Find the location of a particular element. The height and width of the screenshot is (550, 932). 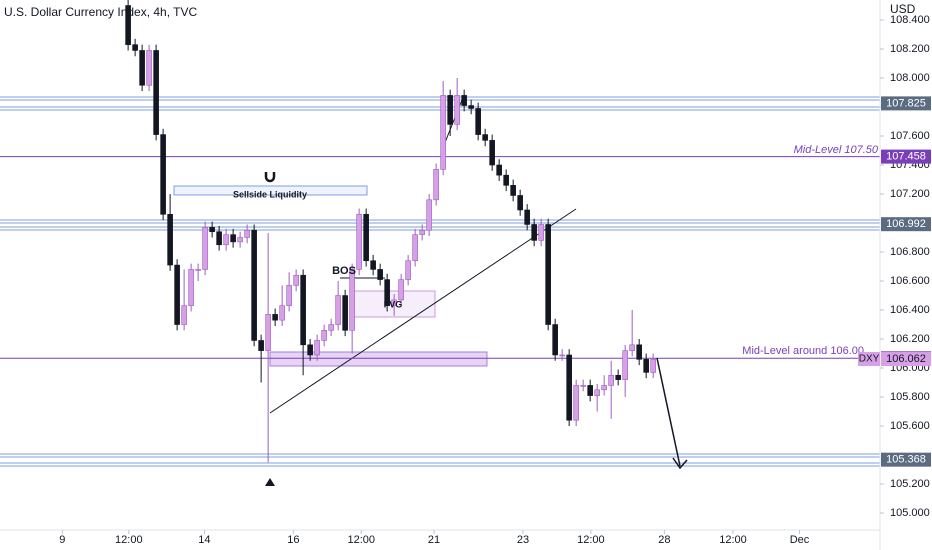

y-tick-label: 108.400 is located at coordinates (910, 20).